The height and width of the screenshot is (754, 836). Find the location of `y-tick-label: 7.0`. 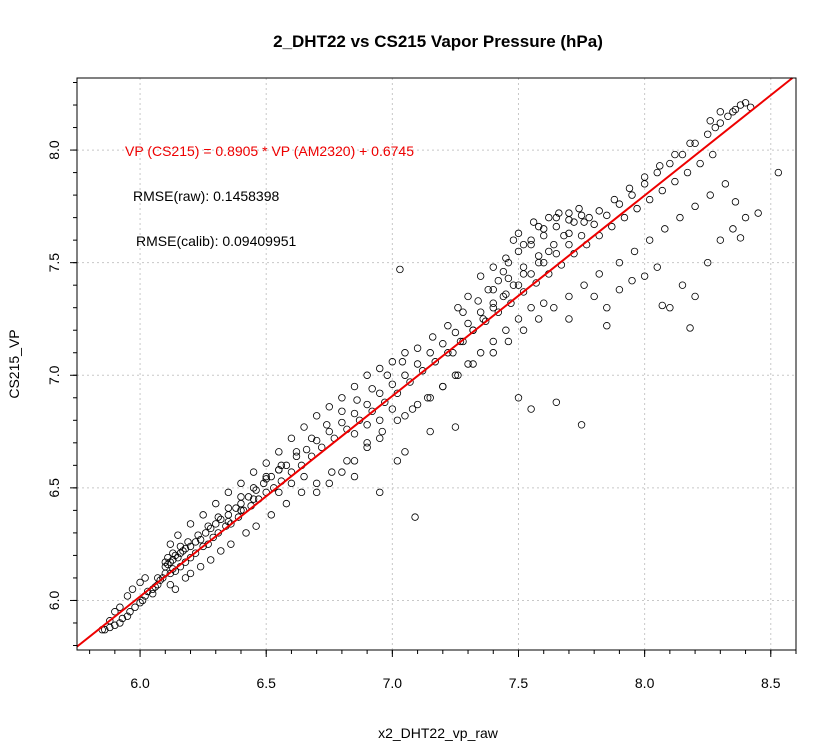

y-tick-label: 7.0 is located at coordinates (54, 375).